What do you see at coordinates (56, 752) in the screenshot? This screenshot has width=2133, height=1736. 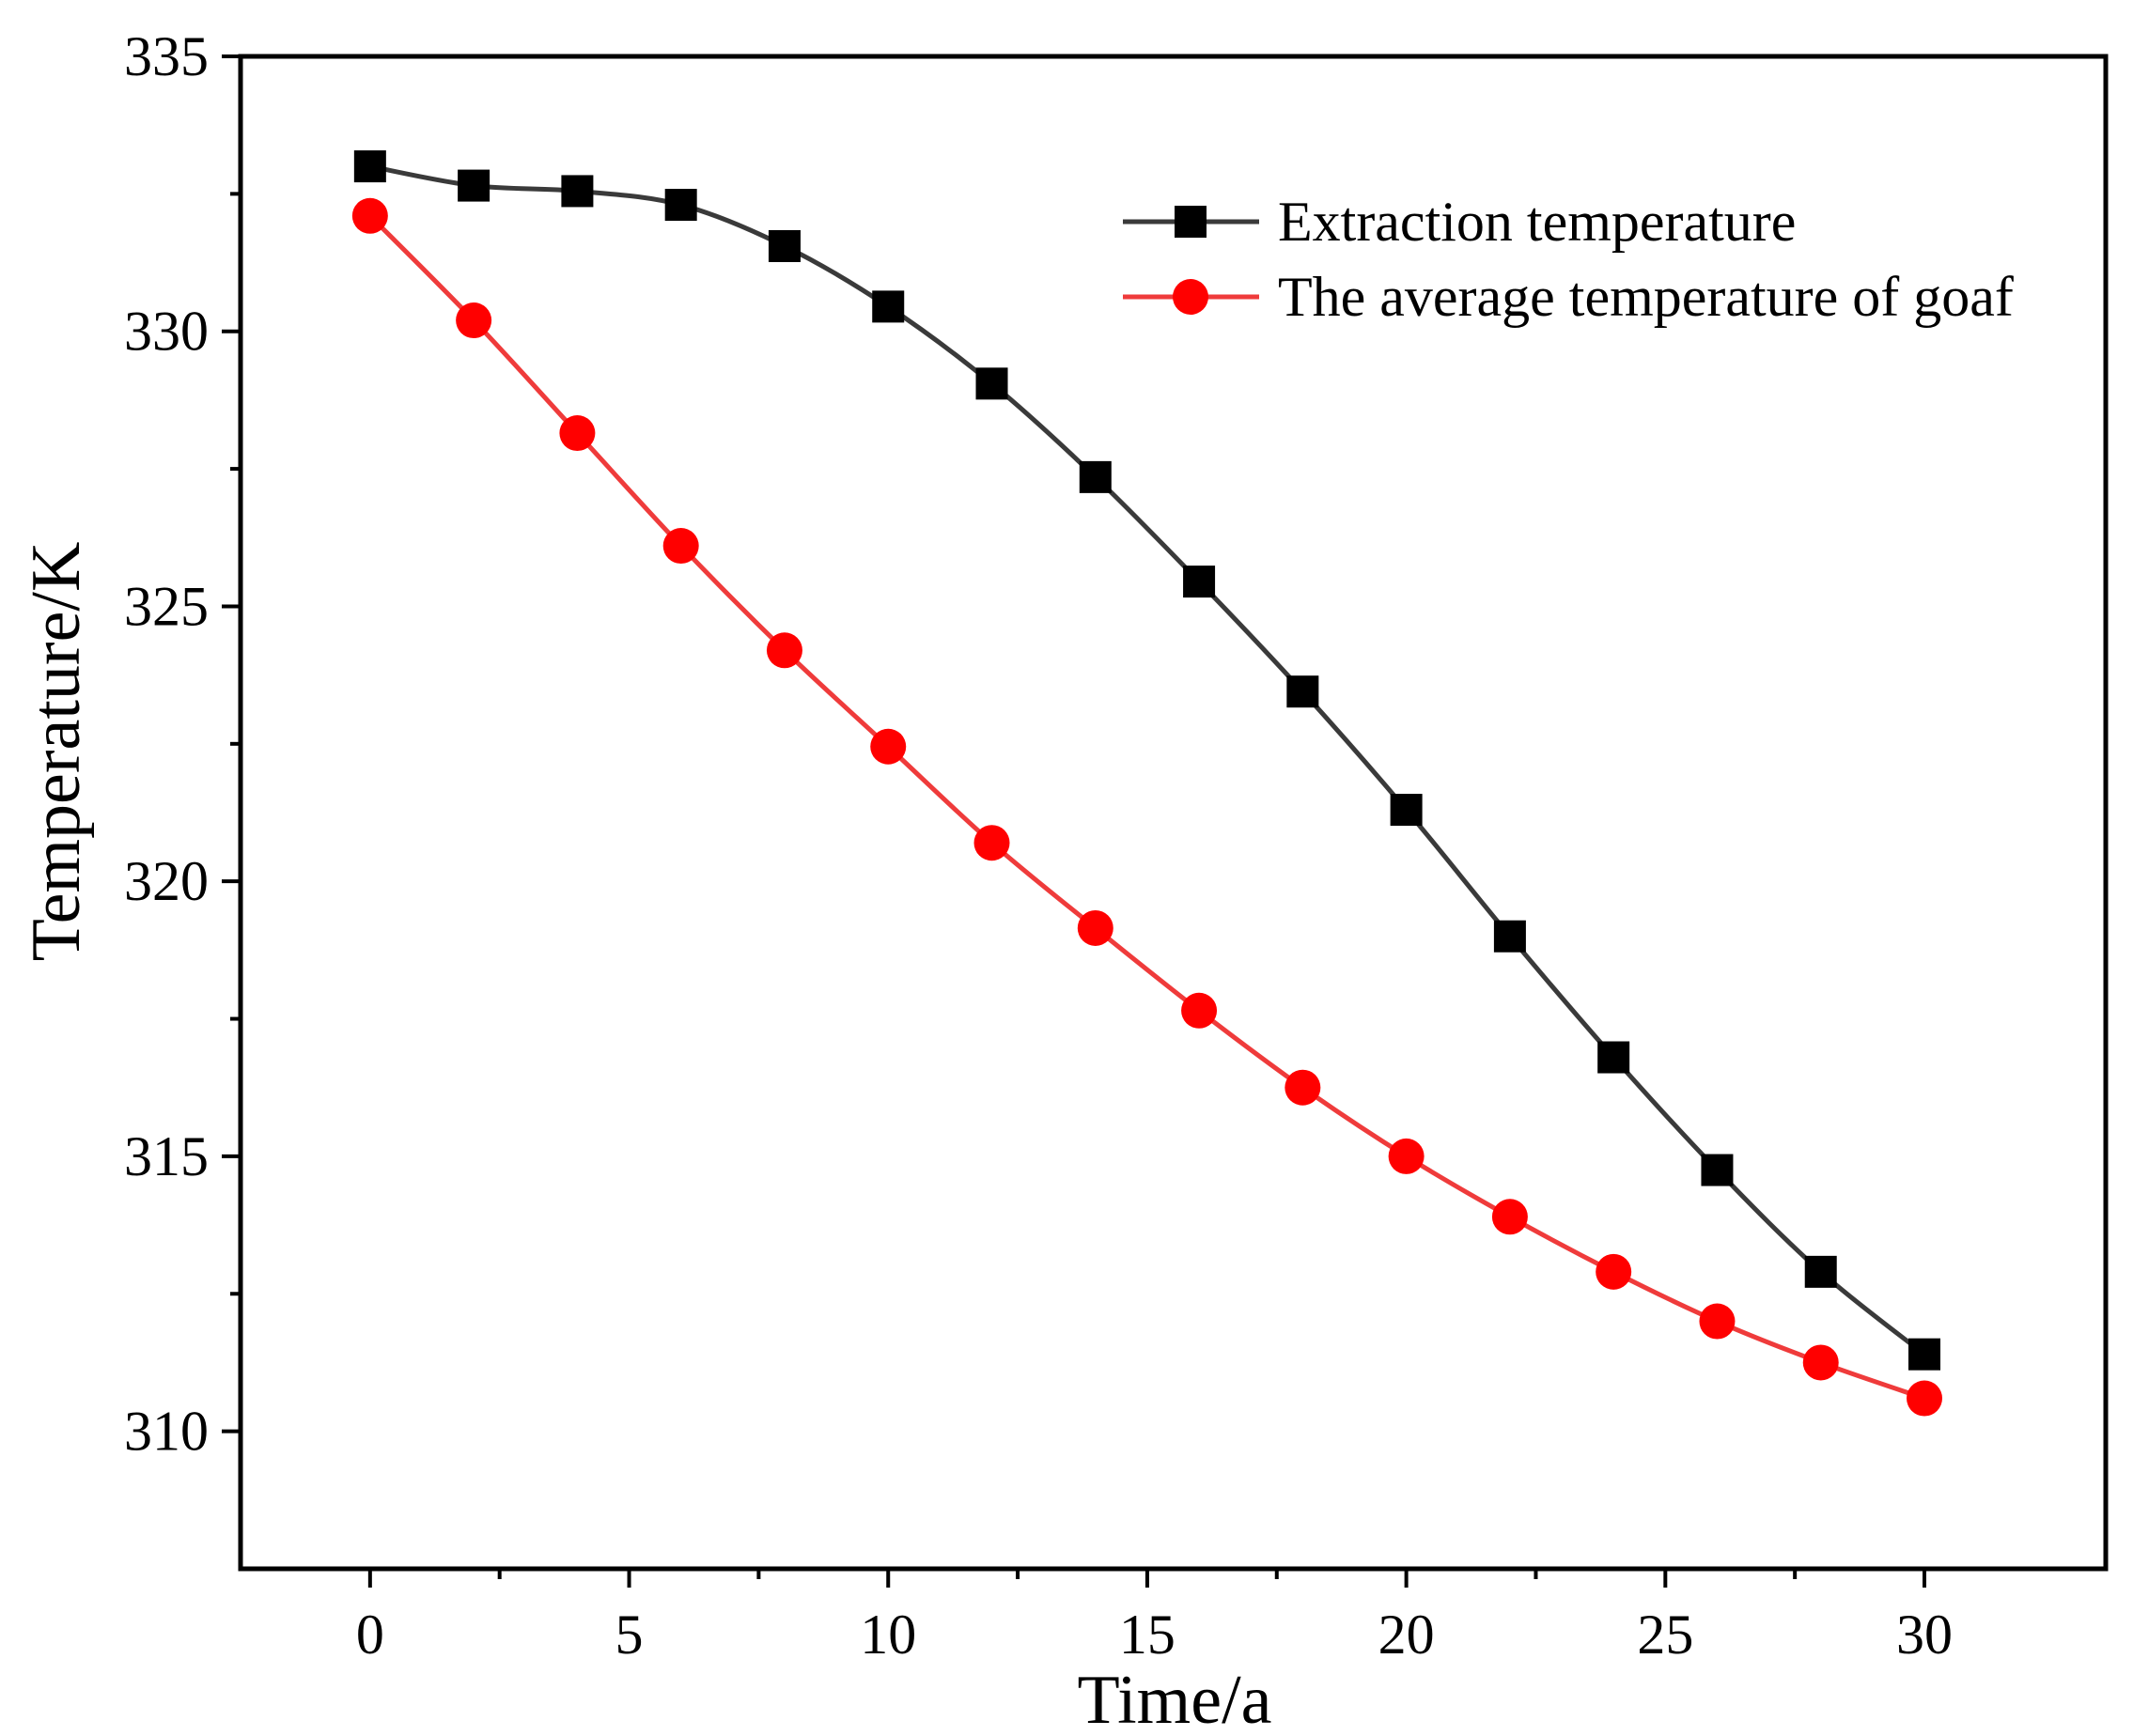 I see `y-axis-title: Temperature/K` at bounding box center [56, 752].